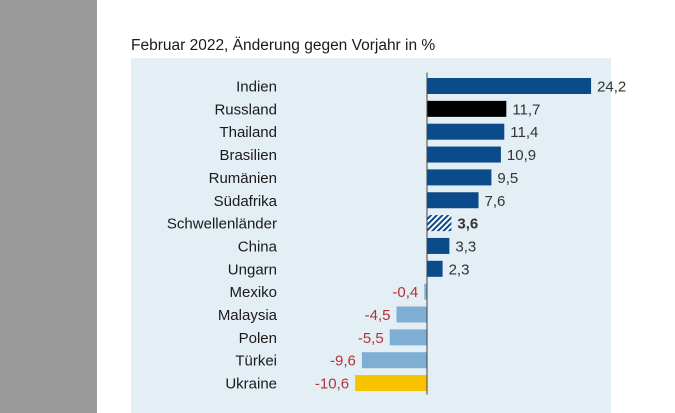 Image resolution: width=675 pixels, height=413 pixels. Describe the element at coordinates (495, 201) in the screenshot. I see `value-label: 7,6` at that location.